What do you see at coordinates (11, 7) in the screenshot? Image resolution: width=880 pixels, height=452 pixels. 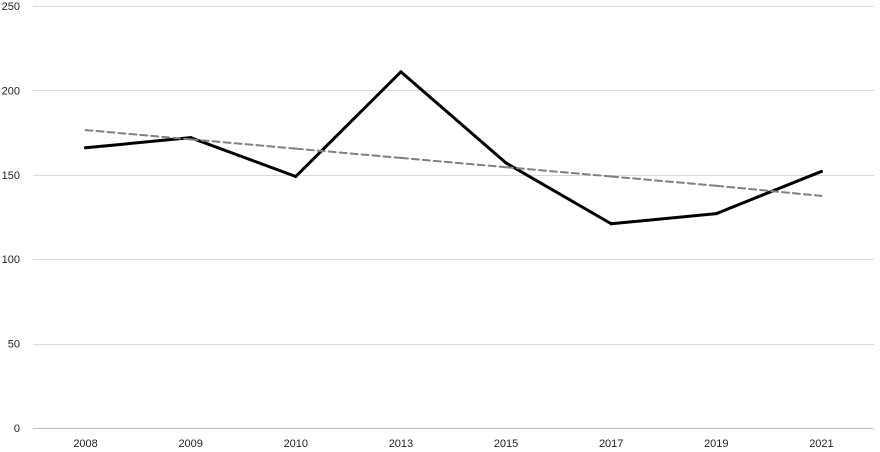 I see `y-tick-label: 250` at bounding box center [11, 7].